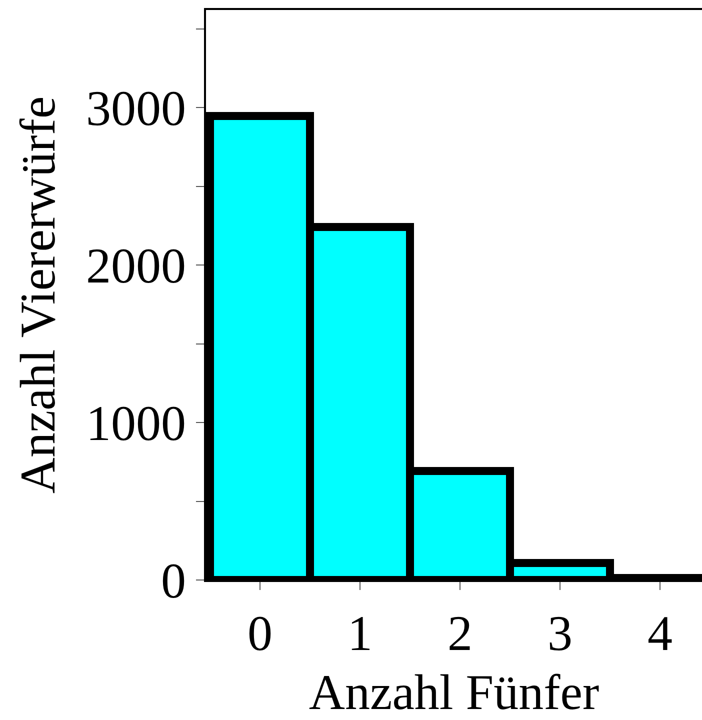 Image resolution: width=702 pixels, height=720 pixels. I want to click on x-tick-label: 0, so click(260, 633).